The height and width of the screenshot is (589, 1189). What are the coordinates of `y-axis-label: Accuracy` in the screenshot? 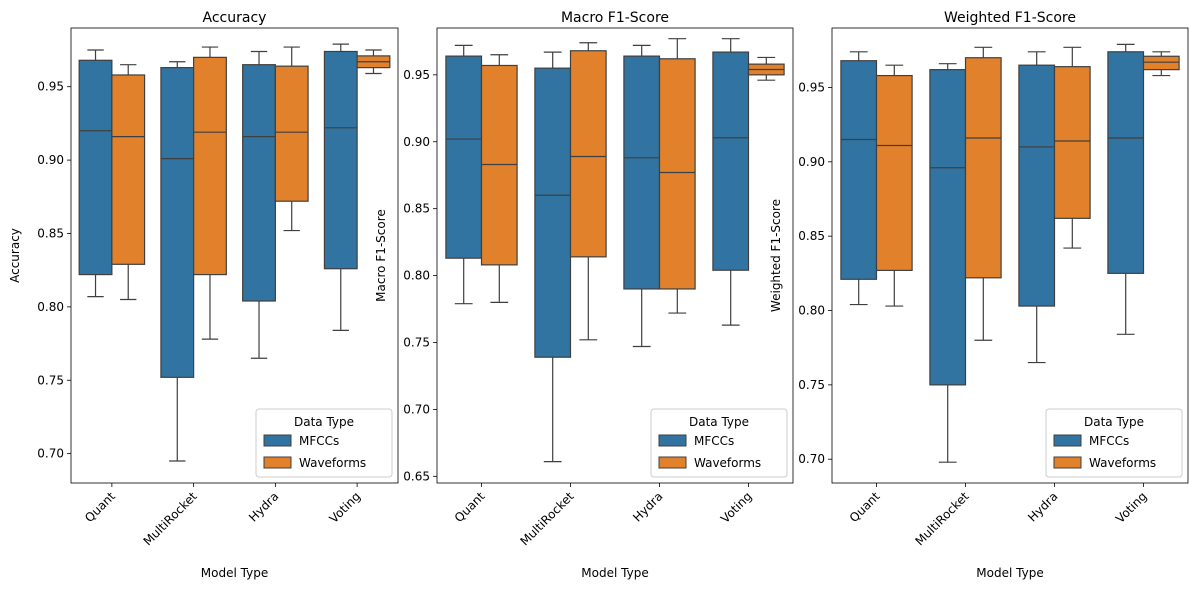 It's located at (15, 255).